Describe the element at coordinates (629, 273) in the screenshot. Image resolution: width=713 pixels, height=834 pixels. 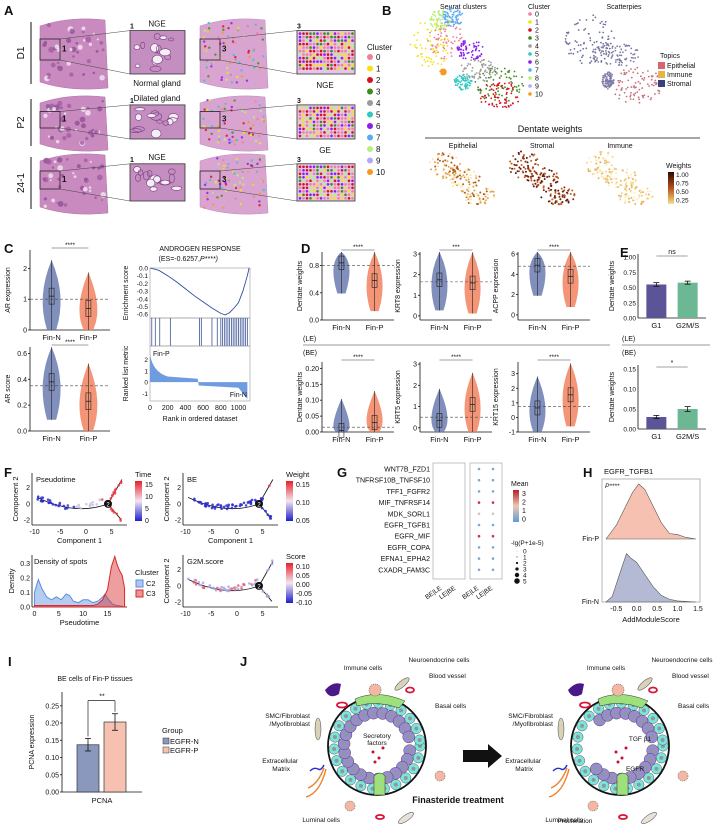
I see `e-le-ytick-label: 0.75` at that location.